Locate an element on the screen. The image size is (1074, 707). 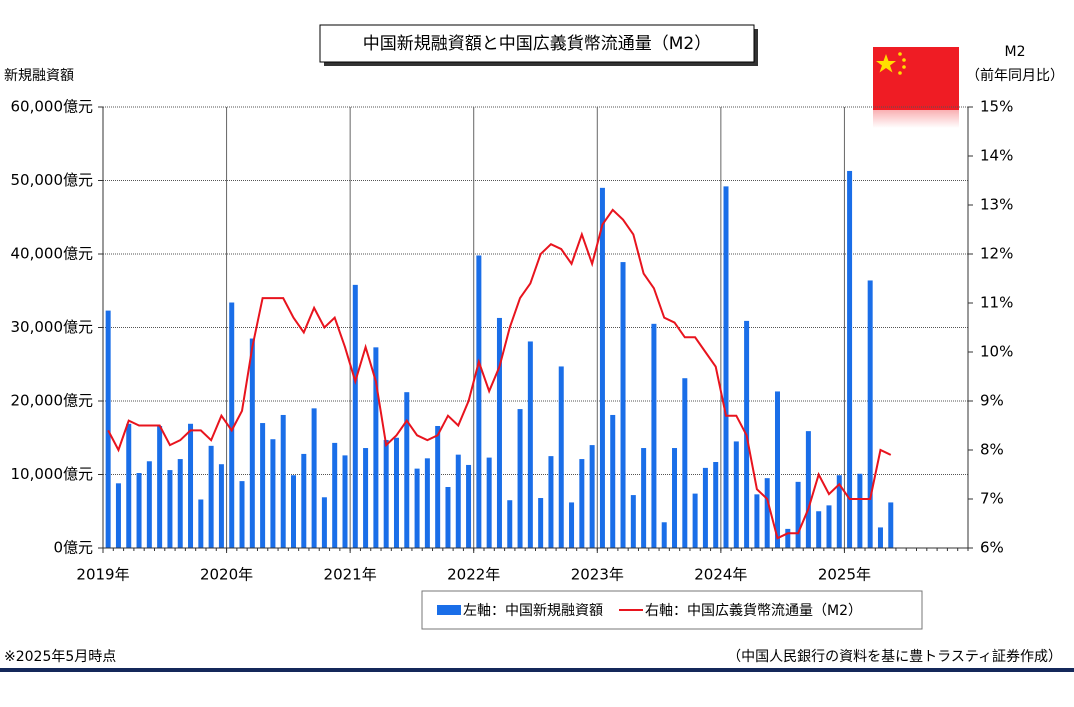
y2-tick-label: 8% is located at coordinates (992, 450).